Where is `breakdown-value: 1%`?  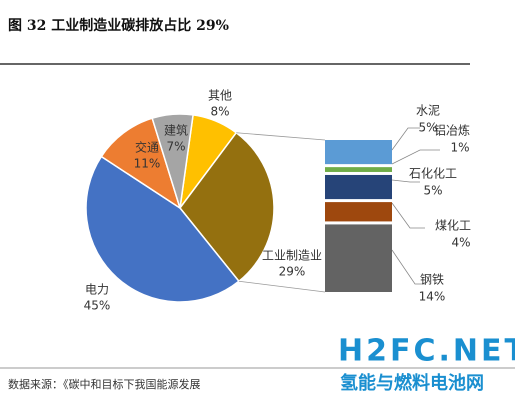 breakdown-value: 1% is located at coordinates (459, 148).